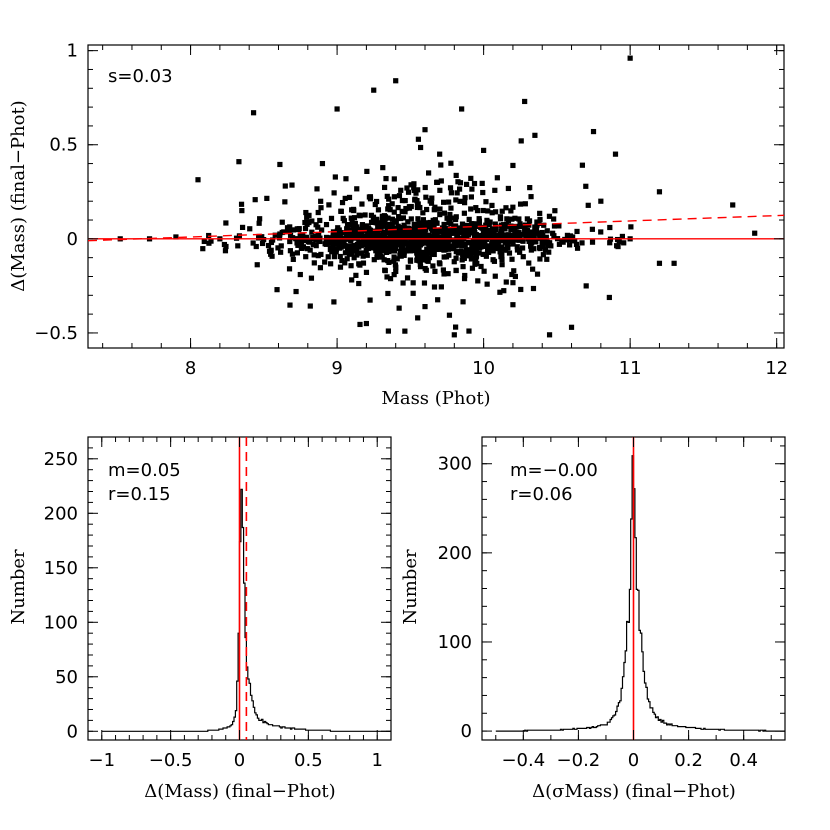  What do you see at coordinates (483, 368) in the screenshot?
I see `x-tick-label: 10` at bounding box center [483, 368].